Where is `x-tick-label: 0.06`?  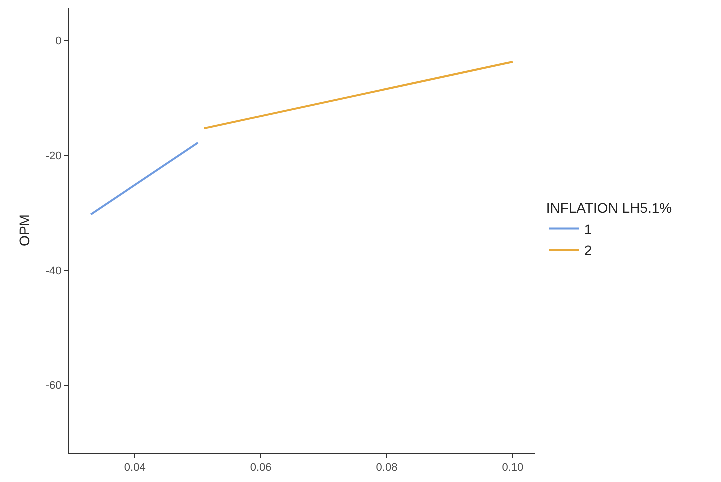 x-tick-label: 0.06 is located at coordinates (261, 468).